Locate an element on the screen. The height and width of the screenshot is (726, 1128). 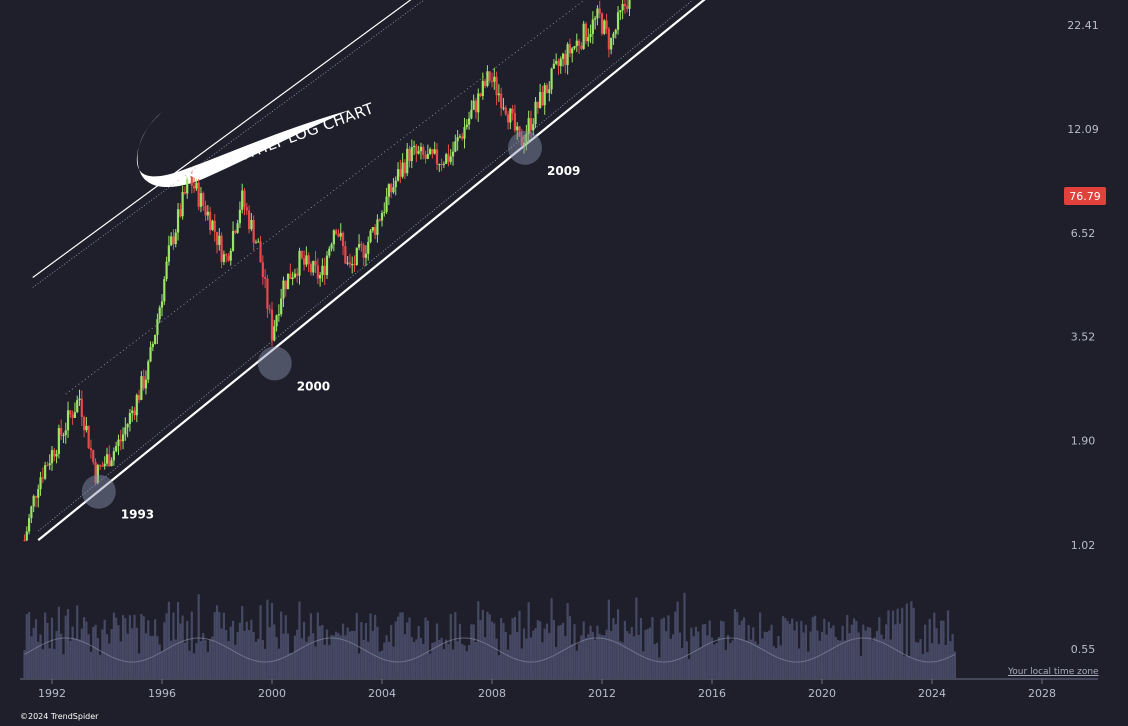
timezone-link: Your local time zone is located at coordinates (1053, 672).